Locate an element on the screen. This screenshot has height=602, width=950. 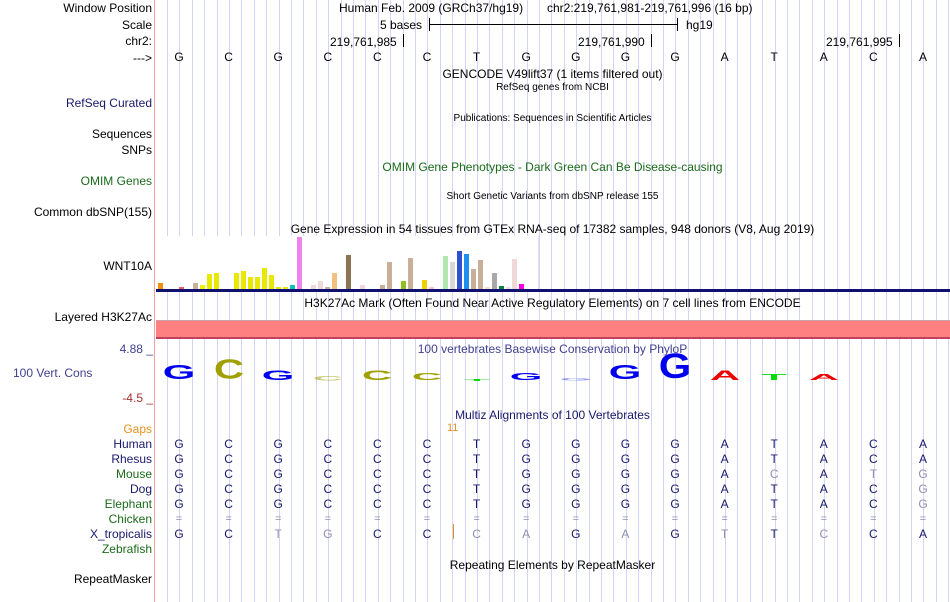
gencode-track-title: GENCODE V49lift37 (1 items filtered out) is located at coordinates (552, 74).